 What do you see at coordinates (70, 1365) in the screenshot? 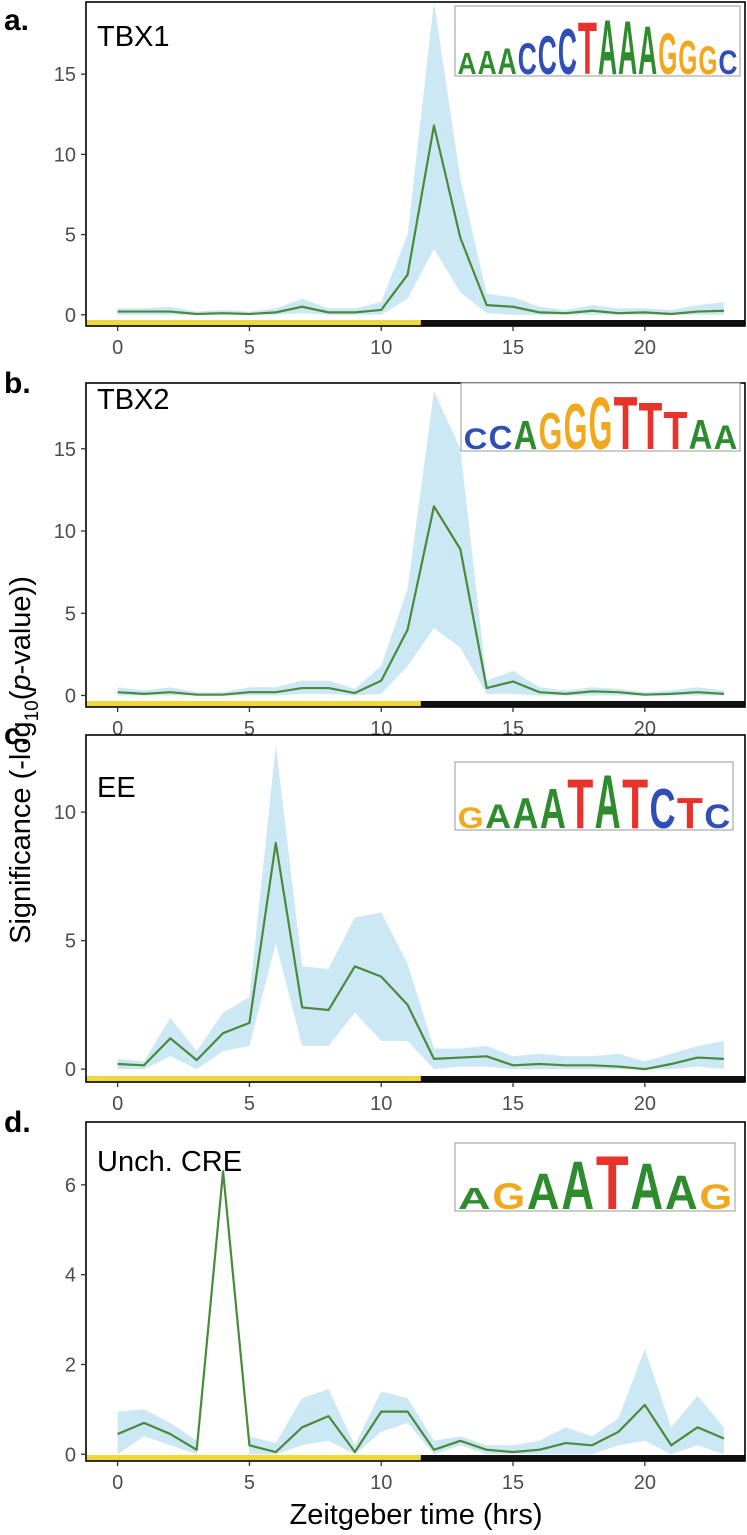
I see `y-tick-label: 2` at bounding box center [70, 1365].